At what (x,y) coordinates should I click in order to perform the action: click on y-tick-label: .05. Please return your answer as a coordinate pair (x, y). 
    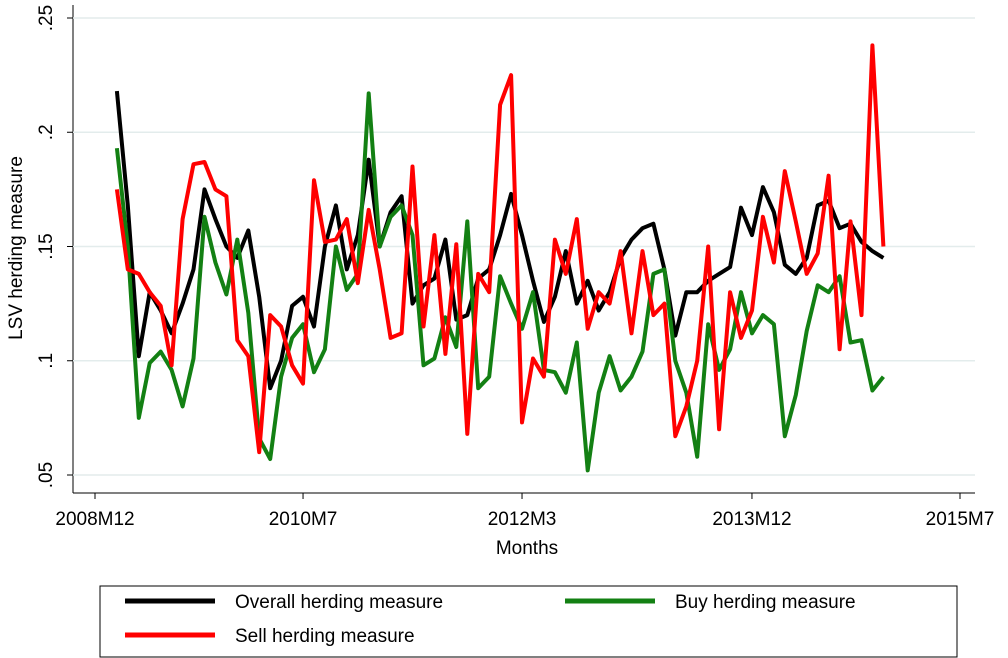
    Looking at the image, I should click on (46, 475).